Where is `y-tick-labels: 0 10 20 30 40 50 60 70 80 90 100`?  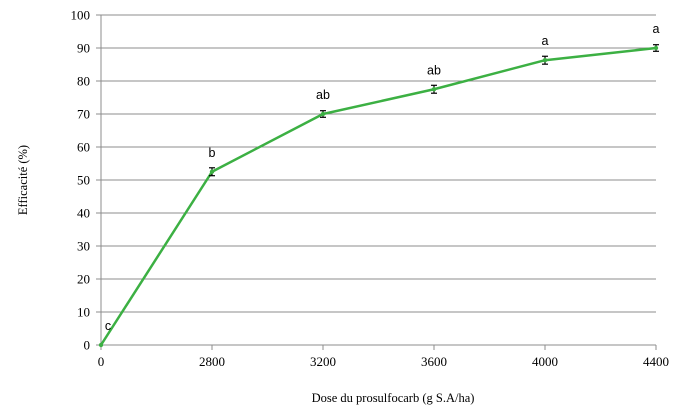
y-tick-labels: 0 10 20 30 40 50 60 70 80 90 100 is located at coordinates (81, 180).